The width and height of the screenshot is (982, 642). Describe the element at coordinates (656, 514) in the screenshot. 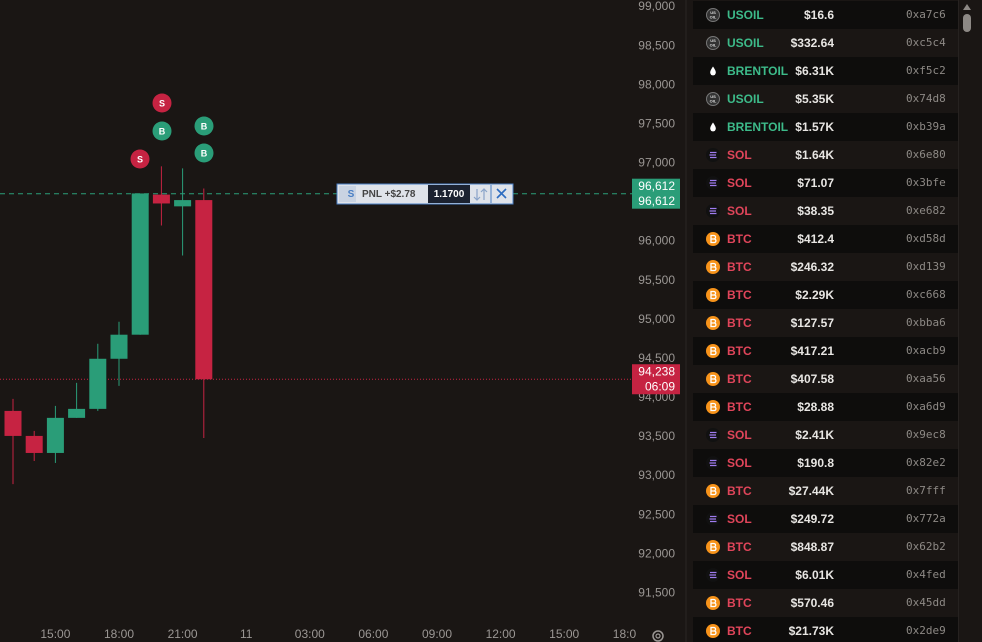

I see `y-tick-label: 92,500` at that location.